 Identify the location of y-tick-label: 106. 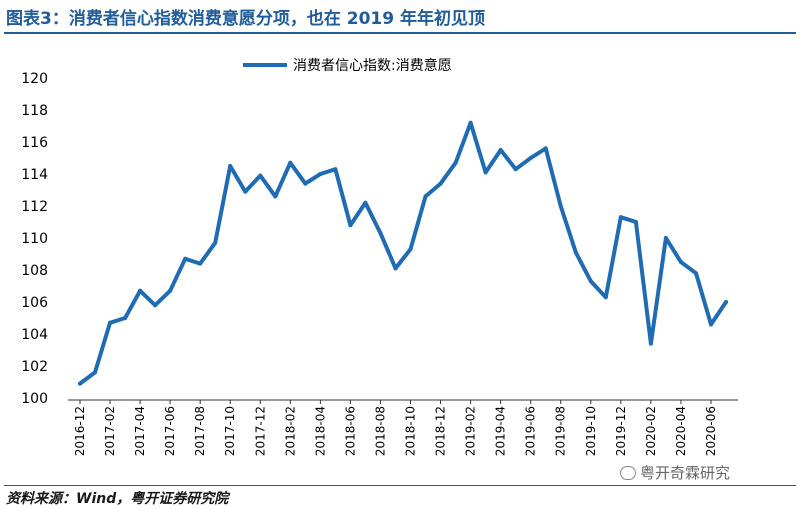
(34, 303).